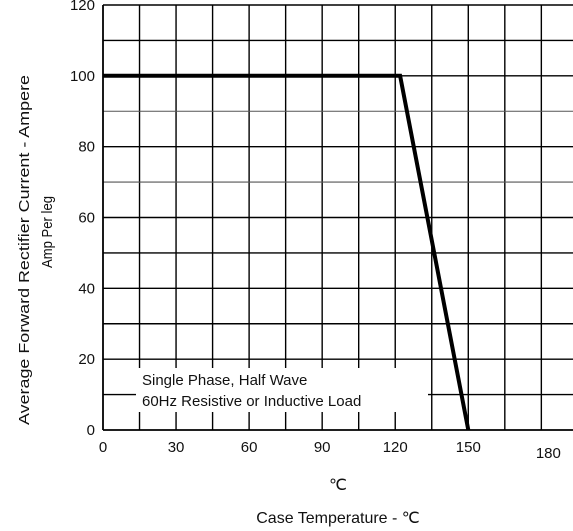  What do you see at coordinates (224, 380) in the screenshot?
I see `annotation-line-1: Single Phase, Half Wave` at bounding box center [224, 380].